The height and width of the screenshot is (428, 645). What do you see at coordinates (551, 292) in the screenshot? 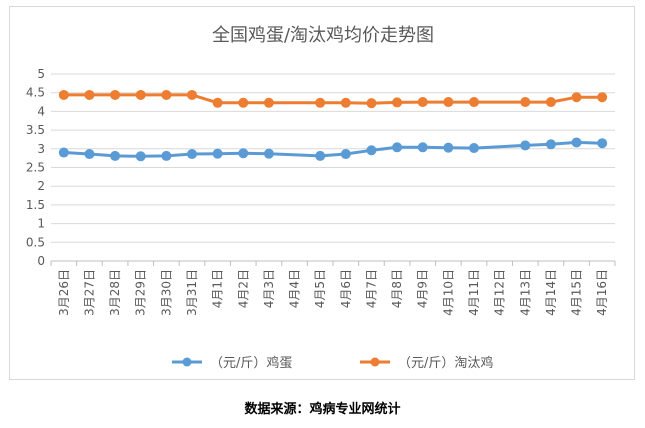
I see `x-tick-label: 4月14日` at bounding box center [551, 292].